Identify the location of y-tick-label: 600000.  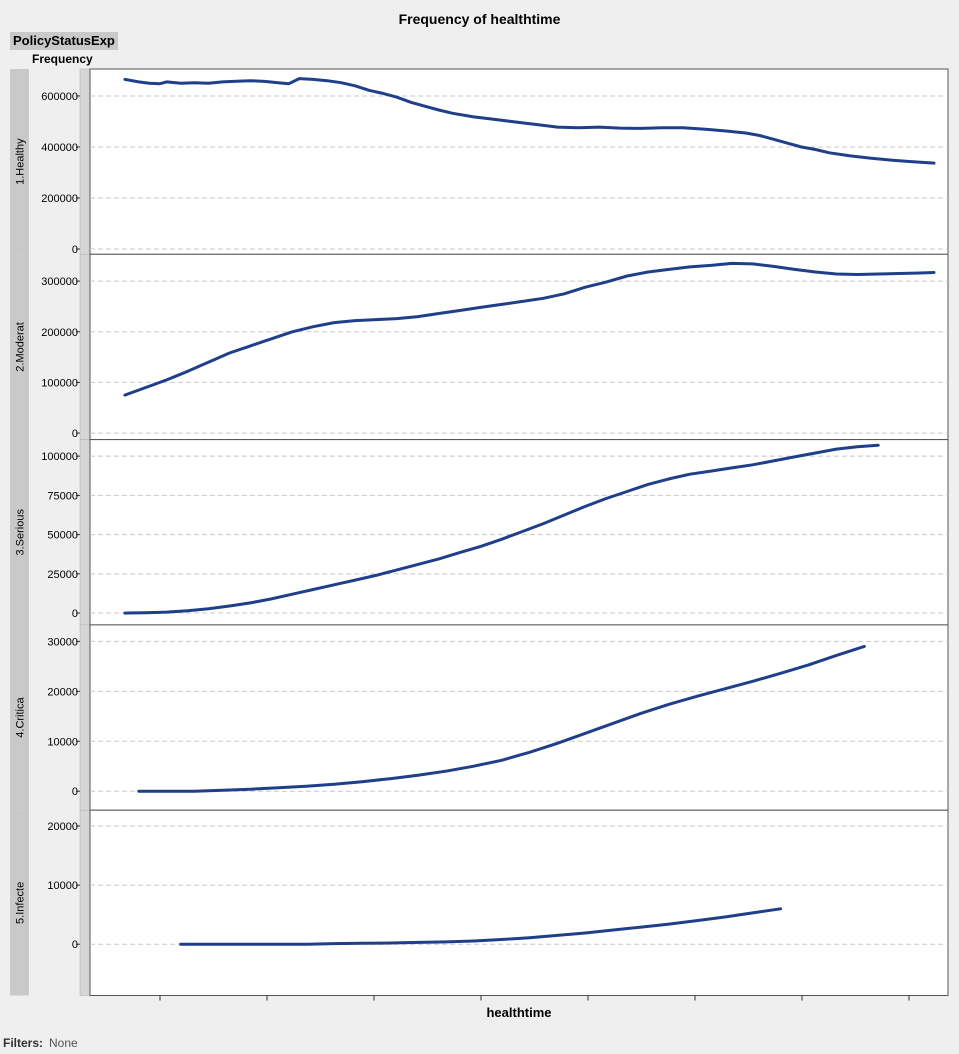
(59, 97).